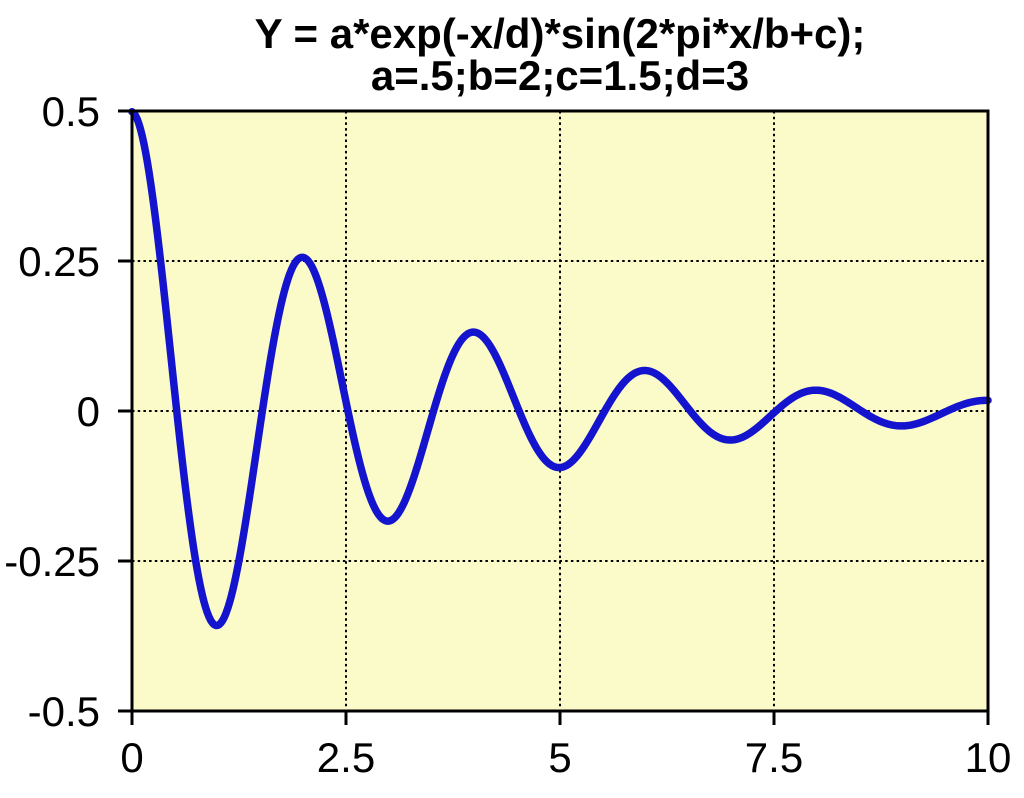 The width and height of the screenshot is (1024, 798). What do you see at coordinates (52, 561) in the screenshot?
I see `y-tick-label: -0.25` at bounding box center [52, 561].